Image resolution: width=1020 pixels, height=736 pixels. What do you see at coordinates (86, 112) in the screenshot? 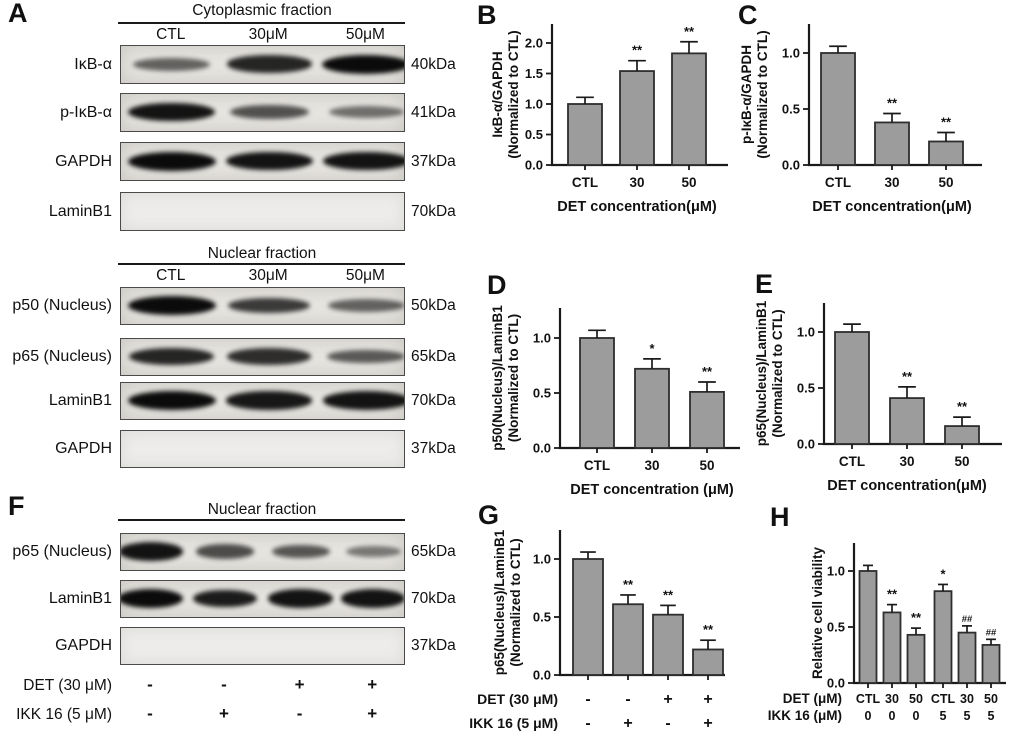
I see `blot-row-label: p-IκB-α` at bounding box center [86, 112].